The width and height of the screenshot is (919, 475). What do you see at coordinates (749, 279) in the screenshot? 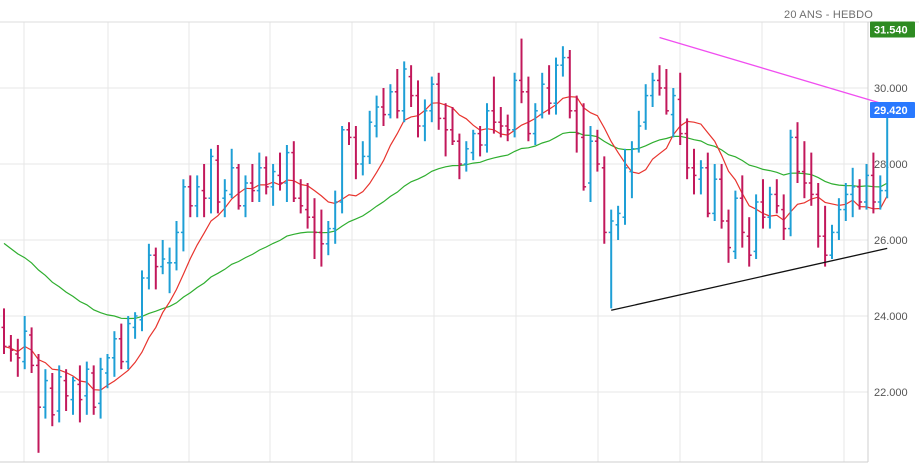
I see `support-trendline` at bounding box center [749, 279].